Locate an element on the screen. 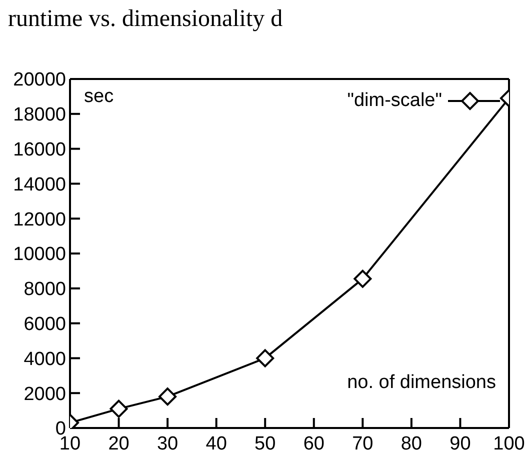 This screenshot has width=532, height=465. y-tick-label: 10000 is located at coordinates (39, 255).